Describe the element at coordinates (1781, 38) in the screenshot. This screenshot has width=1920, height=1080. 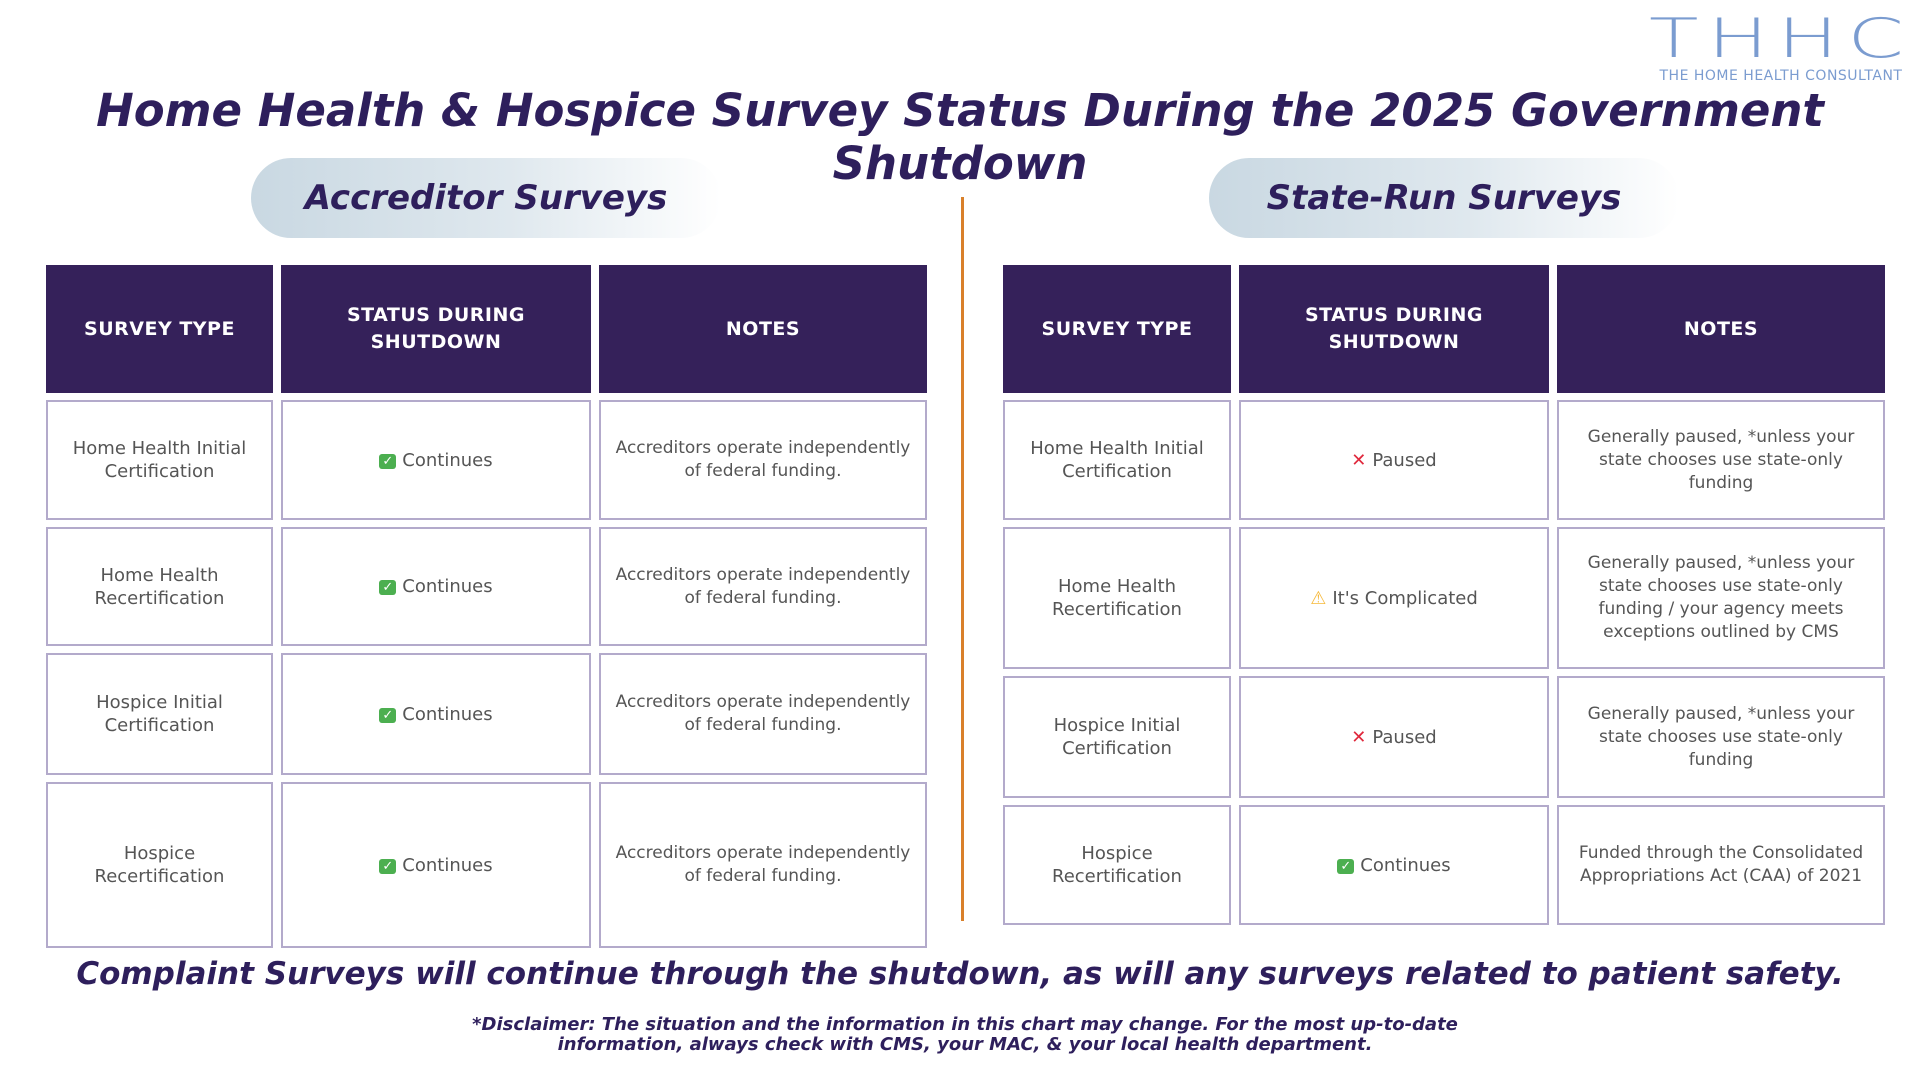
I see `logo-mark: THHC` at that location.